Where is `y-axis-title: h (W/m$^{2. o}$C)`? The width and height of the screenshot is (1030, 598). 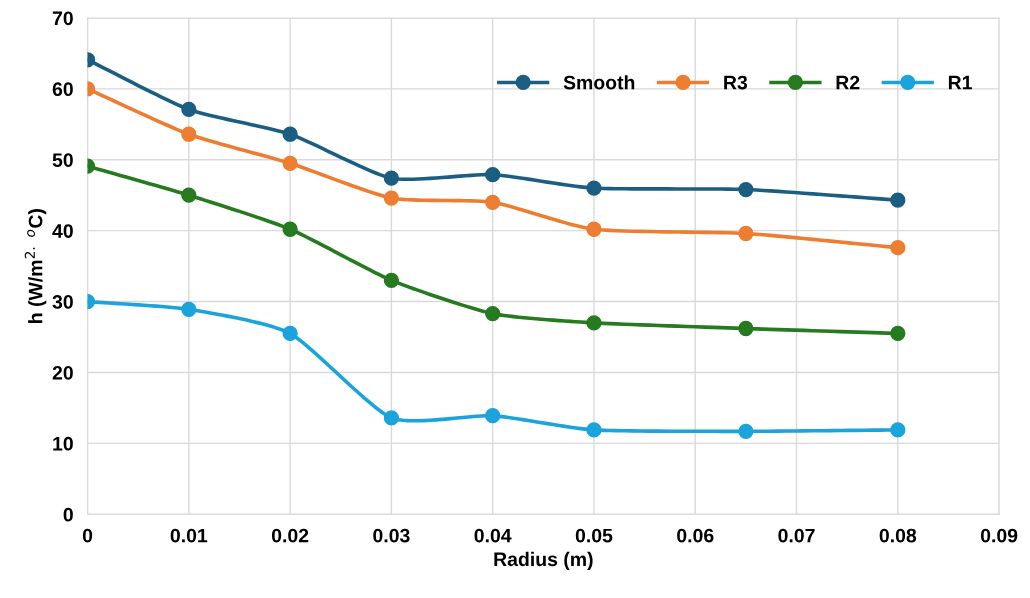 y-axis-title: h (W/m$^{2. o}$C) is located at coordinates (35, 266).